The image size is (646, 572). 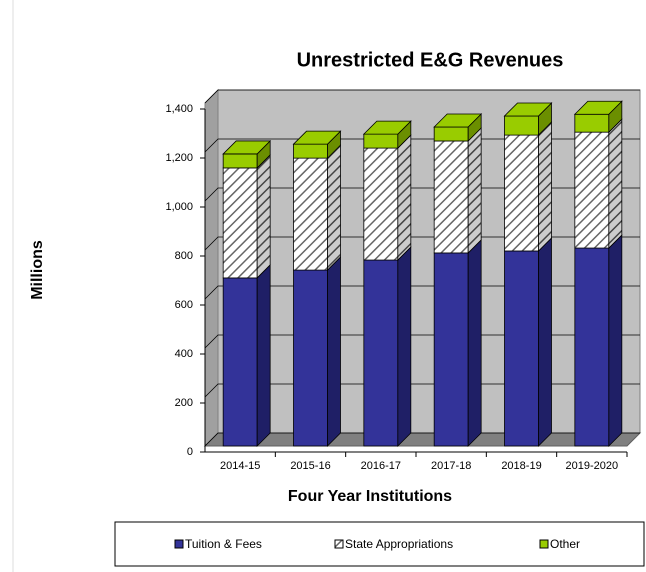 I want to click on y-tick-label: 800, so click(x=184, y=256).